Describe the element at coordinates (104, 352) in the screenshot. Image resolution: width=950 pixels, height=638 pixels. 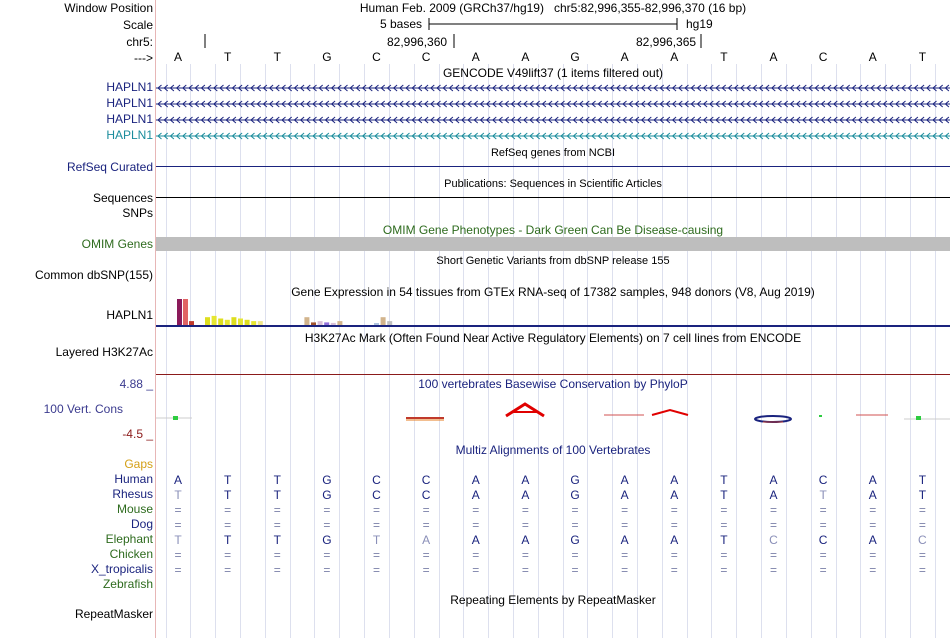
I see `h3k27ac-track-label: Layered H3K27Ac` at that location.